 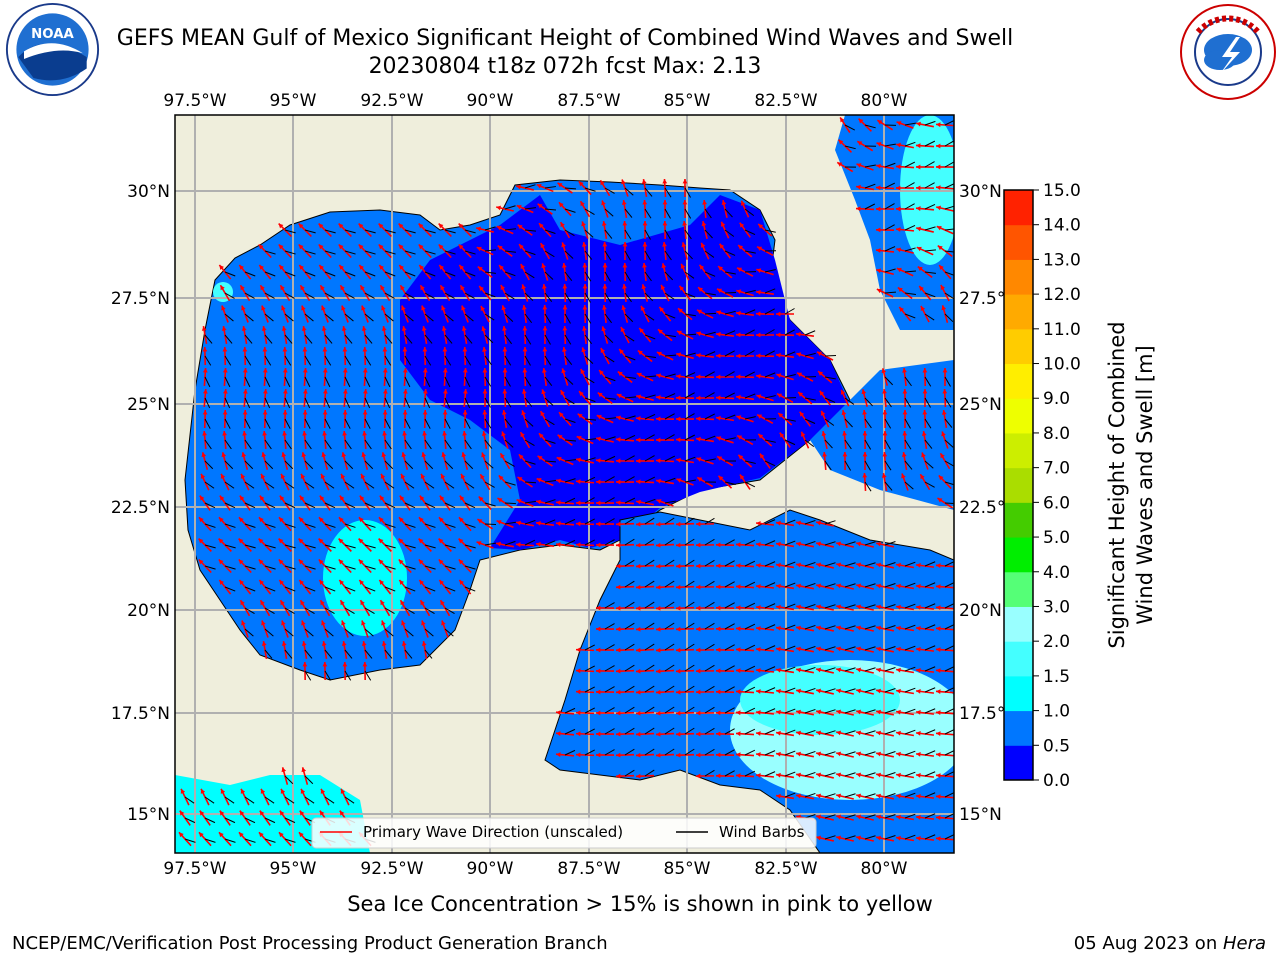 What do you see at coordinates (1056, 399) in the screenshot?
I see `colorbar-tick-label: 9.0` at bounding box center [1056, 399].